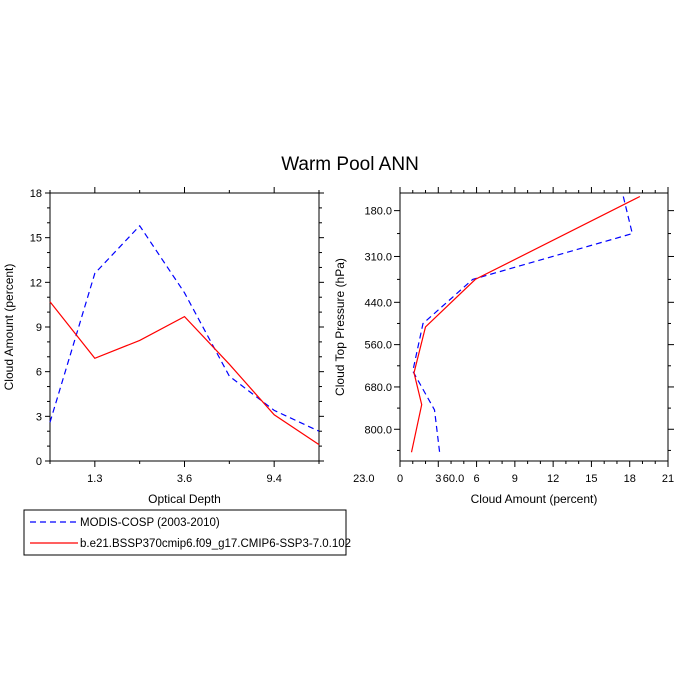  I want to click on x-tick-label: 18, so click(630, 479).